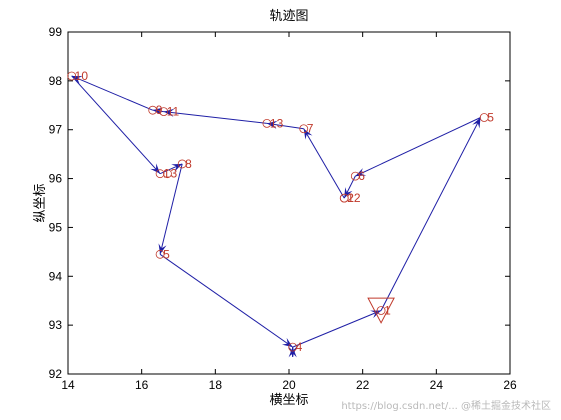 The width and height of the screenshot is (561, 420). I want to click on x-tick-label: 24, so click(437, 385).